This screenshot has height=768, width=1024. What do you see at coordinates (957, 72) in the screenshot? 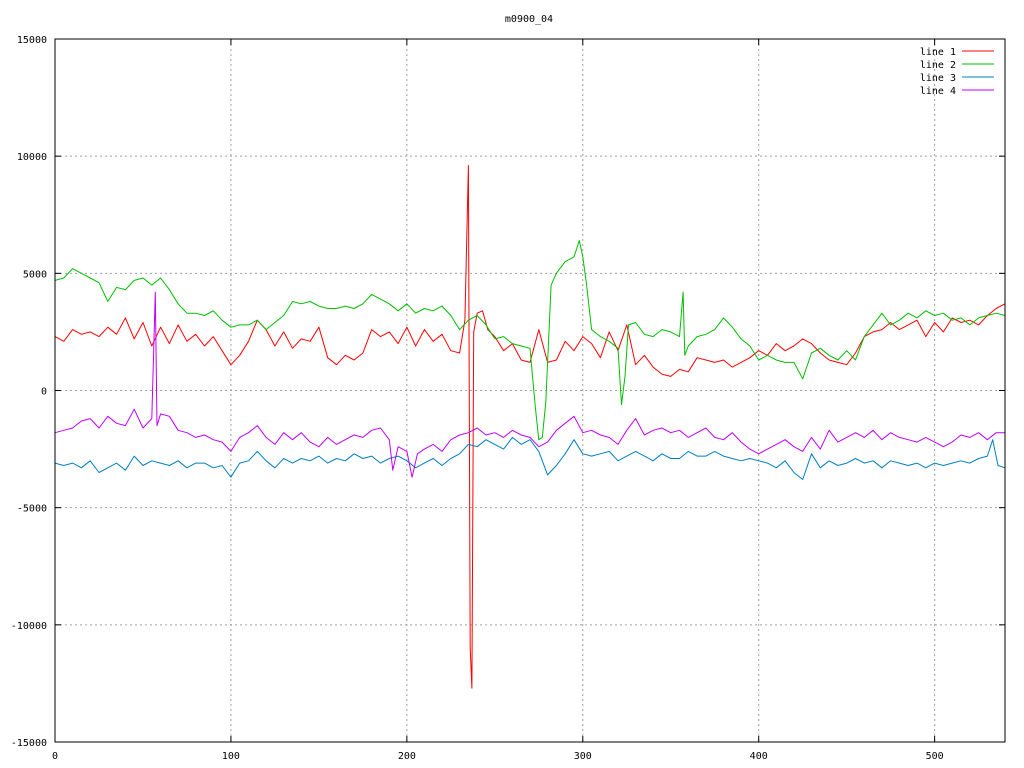
I see `legend: line 1 line 2 line 3 line 4` at bounding box center [957, 72].